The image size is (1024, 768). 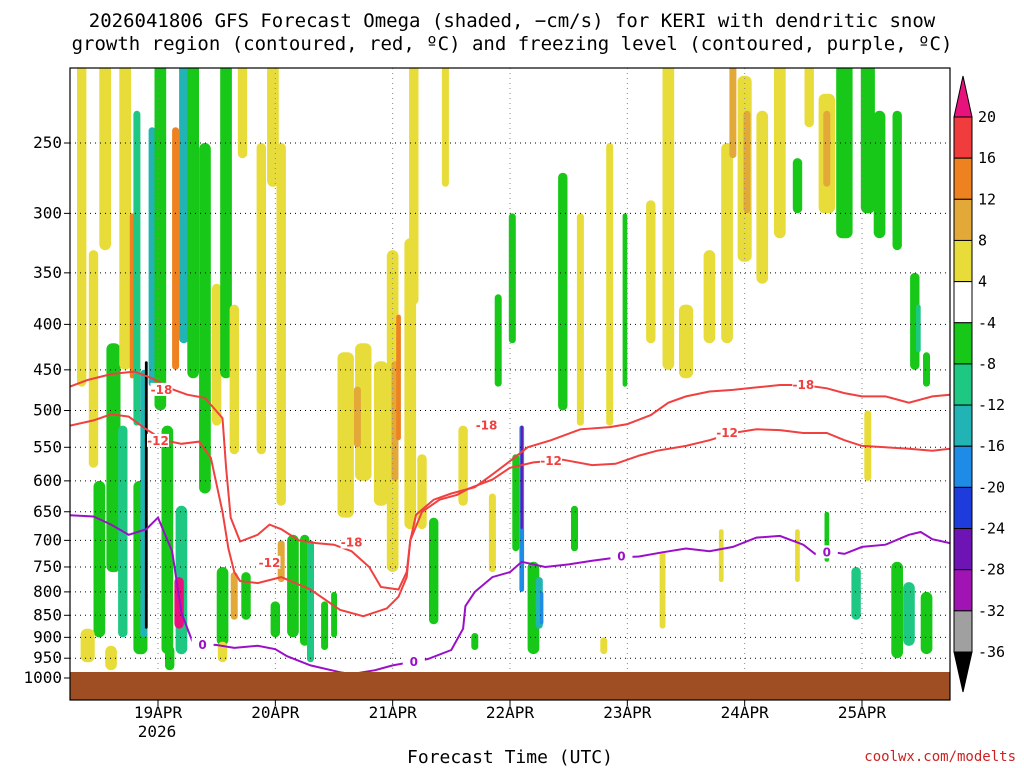 I want to click on x-axis: 19APR 20APR 21APR 22APR 23APR 24APR 25APR, so click(x=510, y=711).